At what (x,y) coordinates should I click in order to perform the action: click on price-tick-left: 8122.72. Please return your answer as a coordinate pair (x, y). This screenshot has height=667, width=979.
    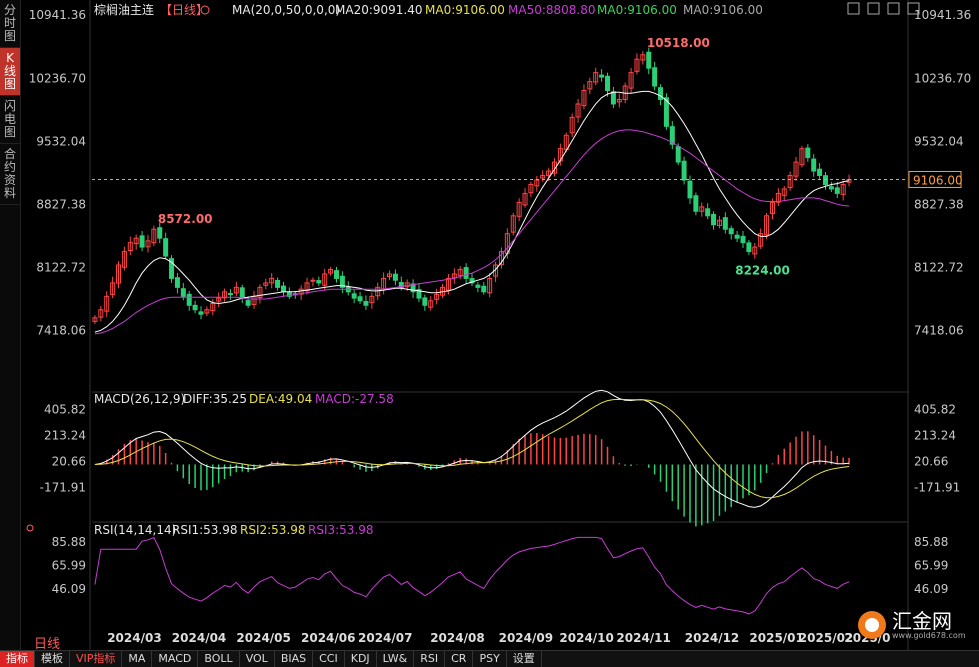
    Looking at the image, I should click on (61, 267).